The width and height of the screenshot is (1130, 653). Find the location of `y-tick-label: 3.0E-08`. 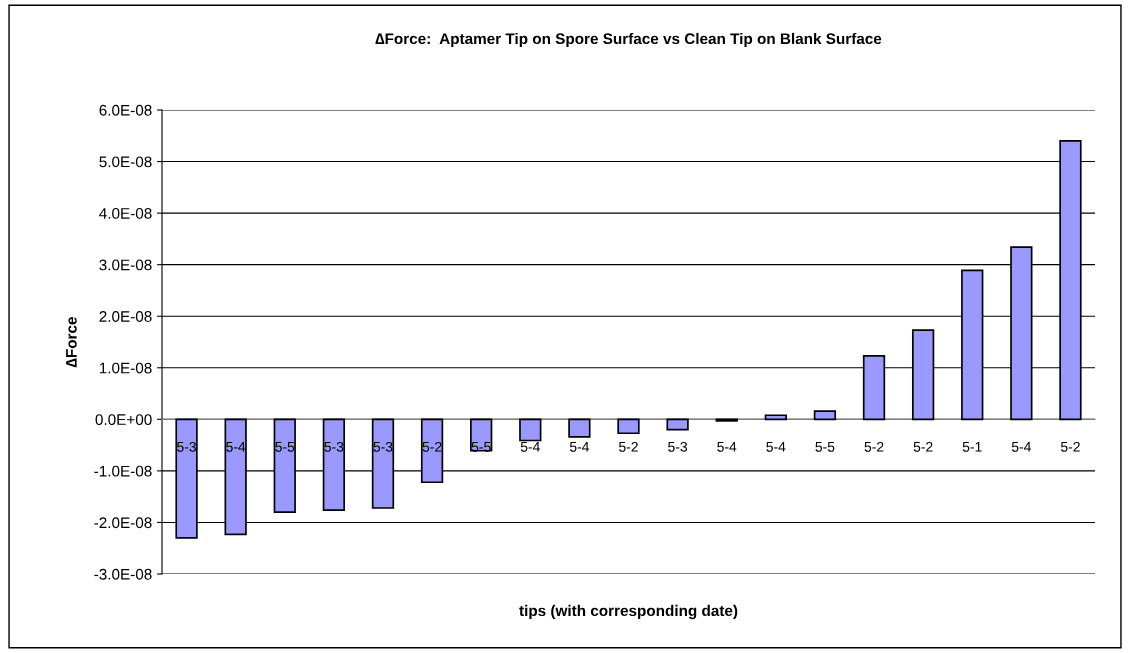

y-tick-label: 3.0E-08 is located at coordinates (125, 265).